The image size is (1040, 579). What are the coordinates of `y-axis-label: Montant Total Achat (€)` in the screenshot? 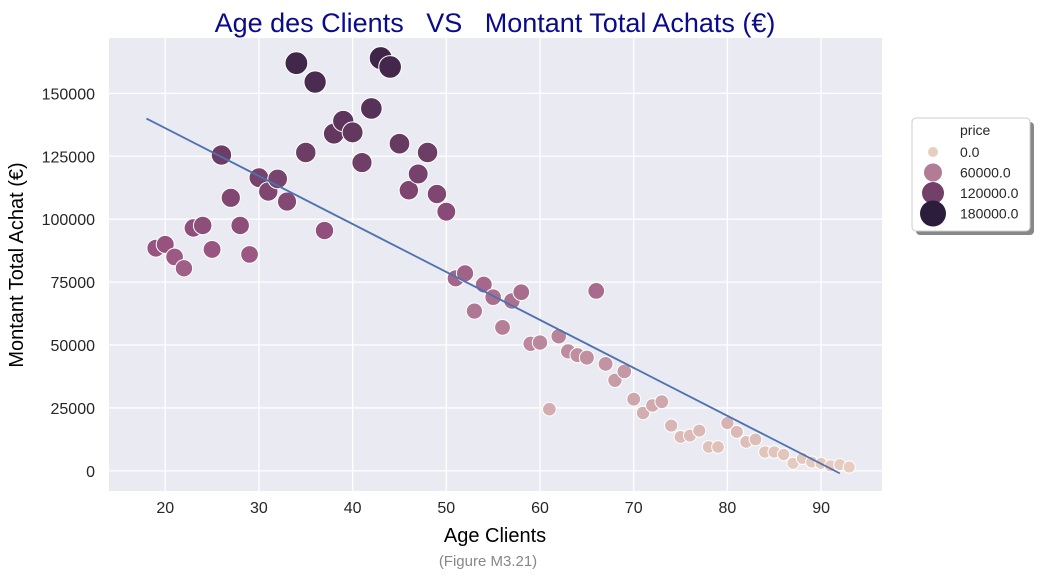 It's located at (17, 264).